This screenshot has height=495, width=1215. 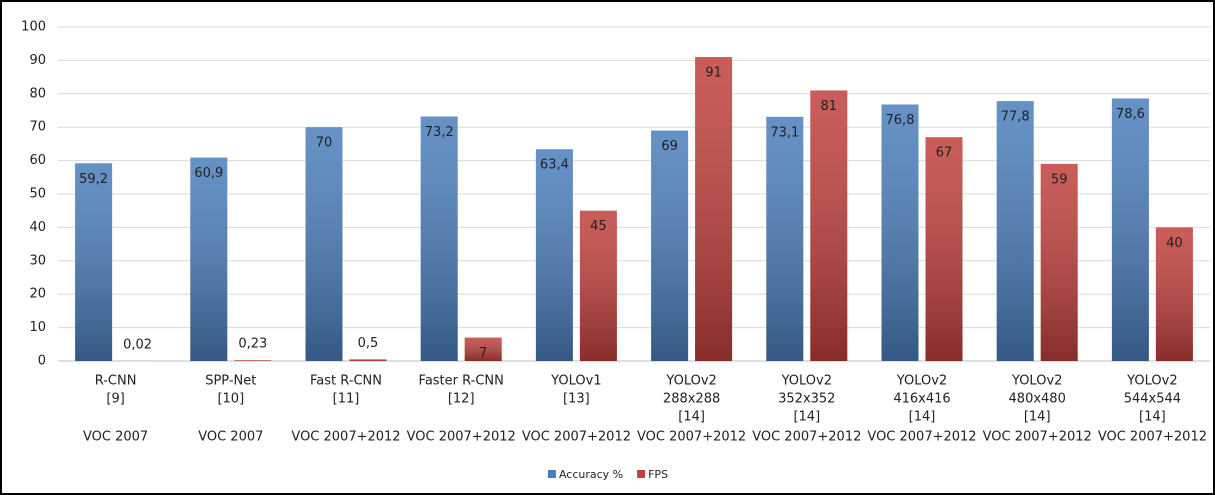 What do you see at coordinates (37, 294) in the screenshot?
I see `y-tick-label: 20` at bounding box center [37, 294].